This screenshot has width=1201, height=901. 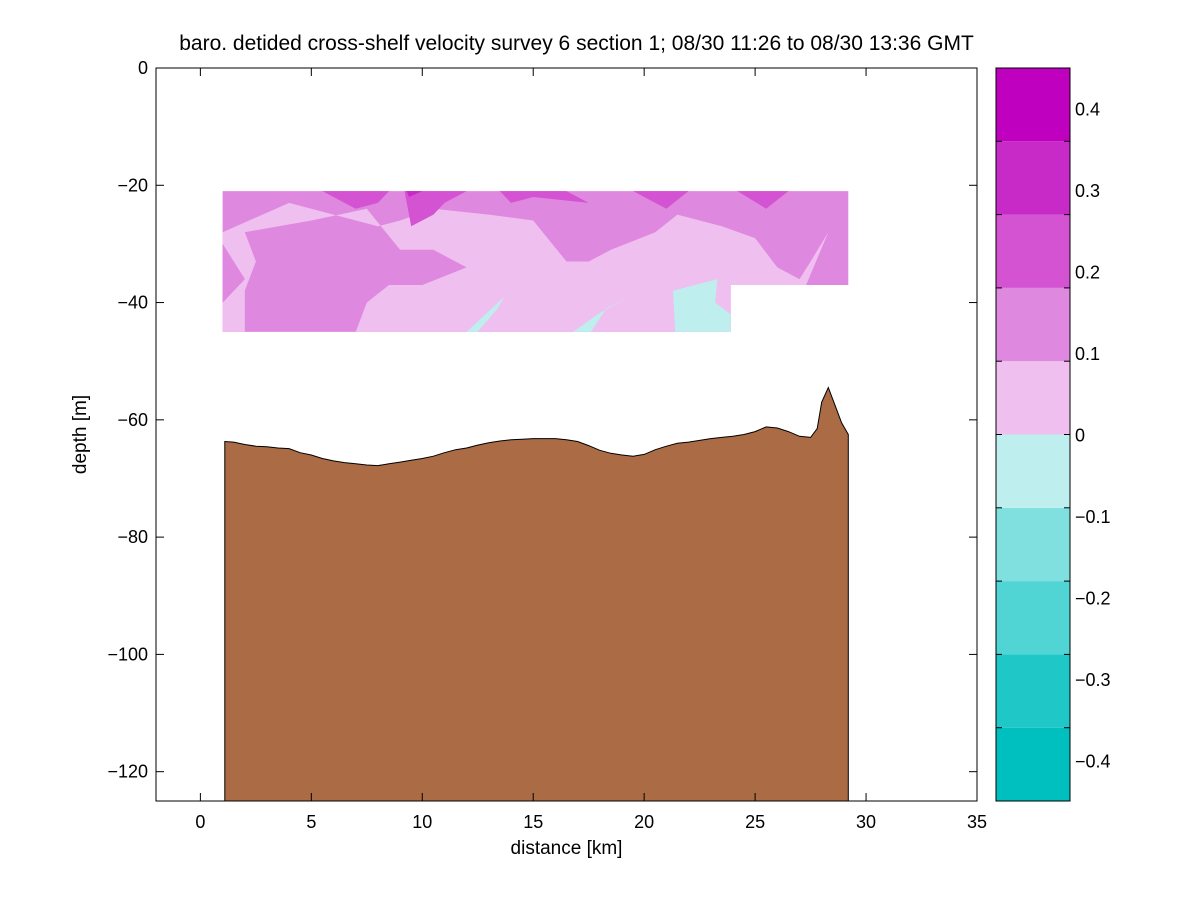 What do you see at coordinates (132, 420) in the screenshot?
I see `y-tick-label: −60` at bounding box center [132, 420].